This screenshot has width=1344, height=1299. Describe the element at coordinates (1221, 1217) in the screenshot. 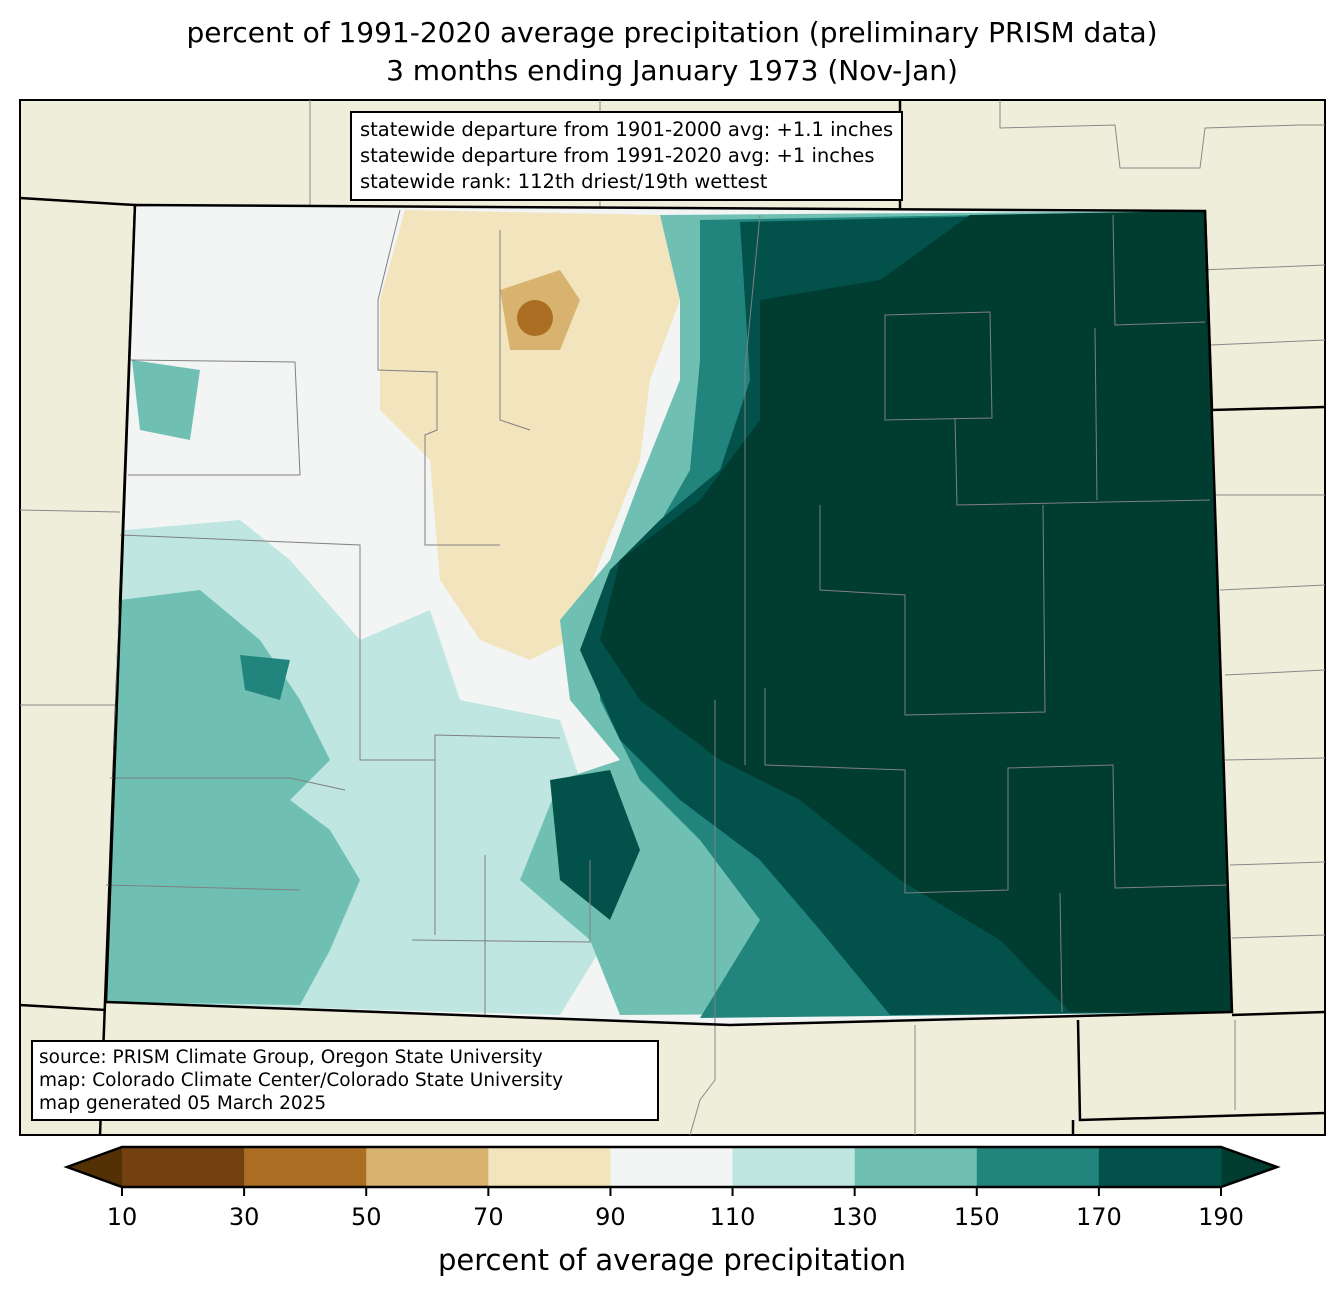

I see `colorbar-tick-label: 190` at that location.